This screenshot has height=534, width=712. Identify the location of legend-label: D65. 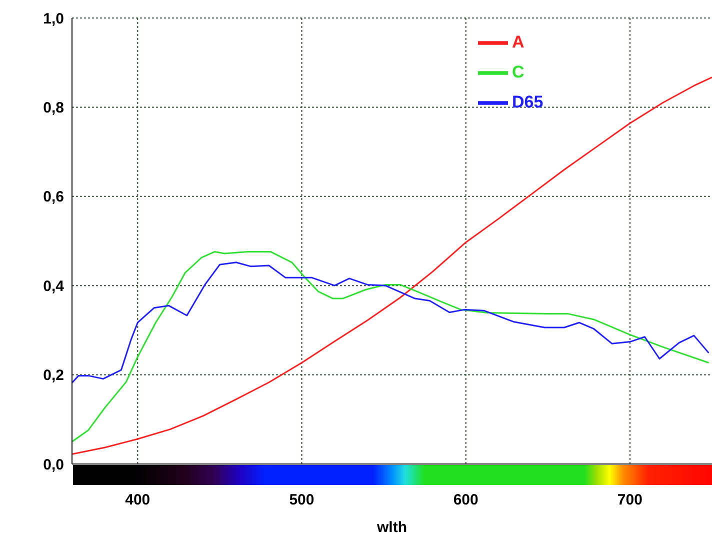
(528, 102).